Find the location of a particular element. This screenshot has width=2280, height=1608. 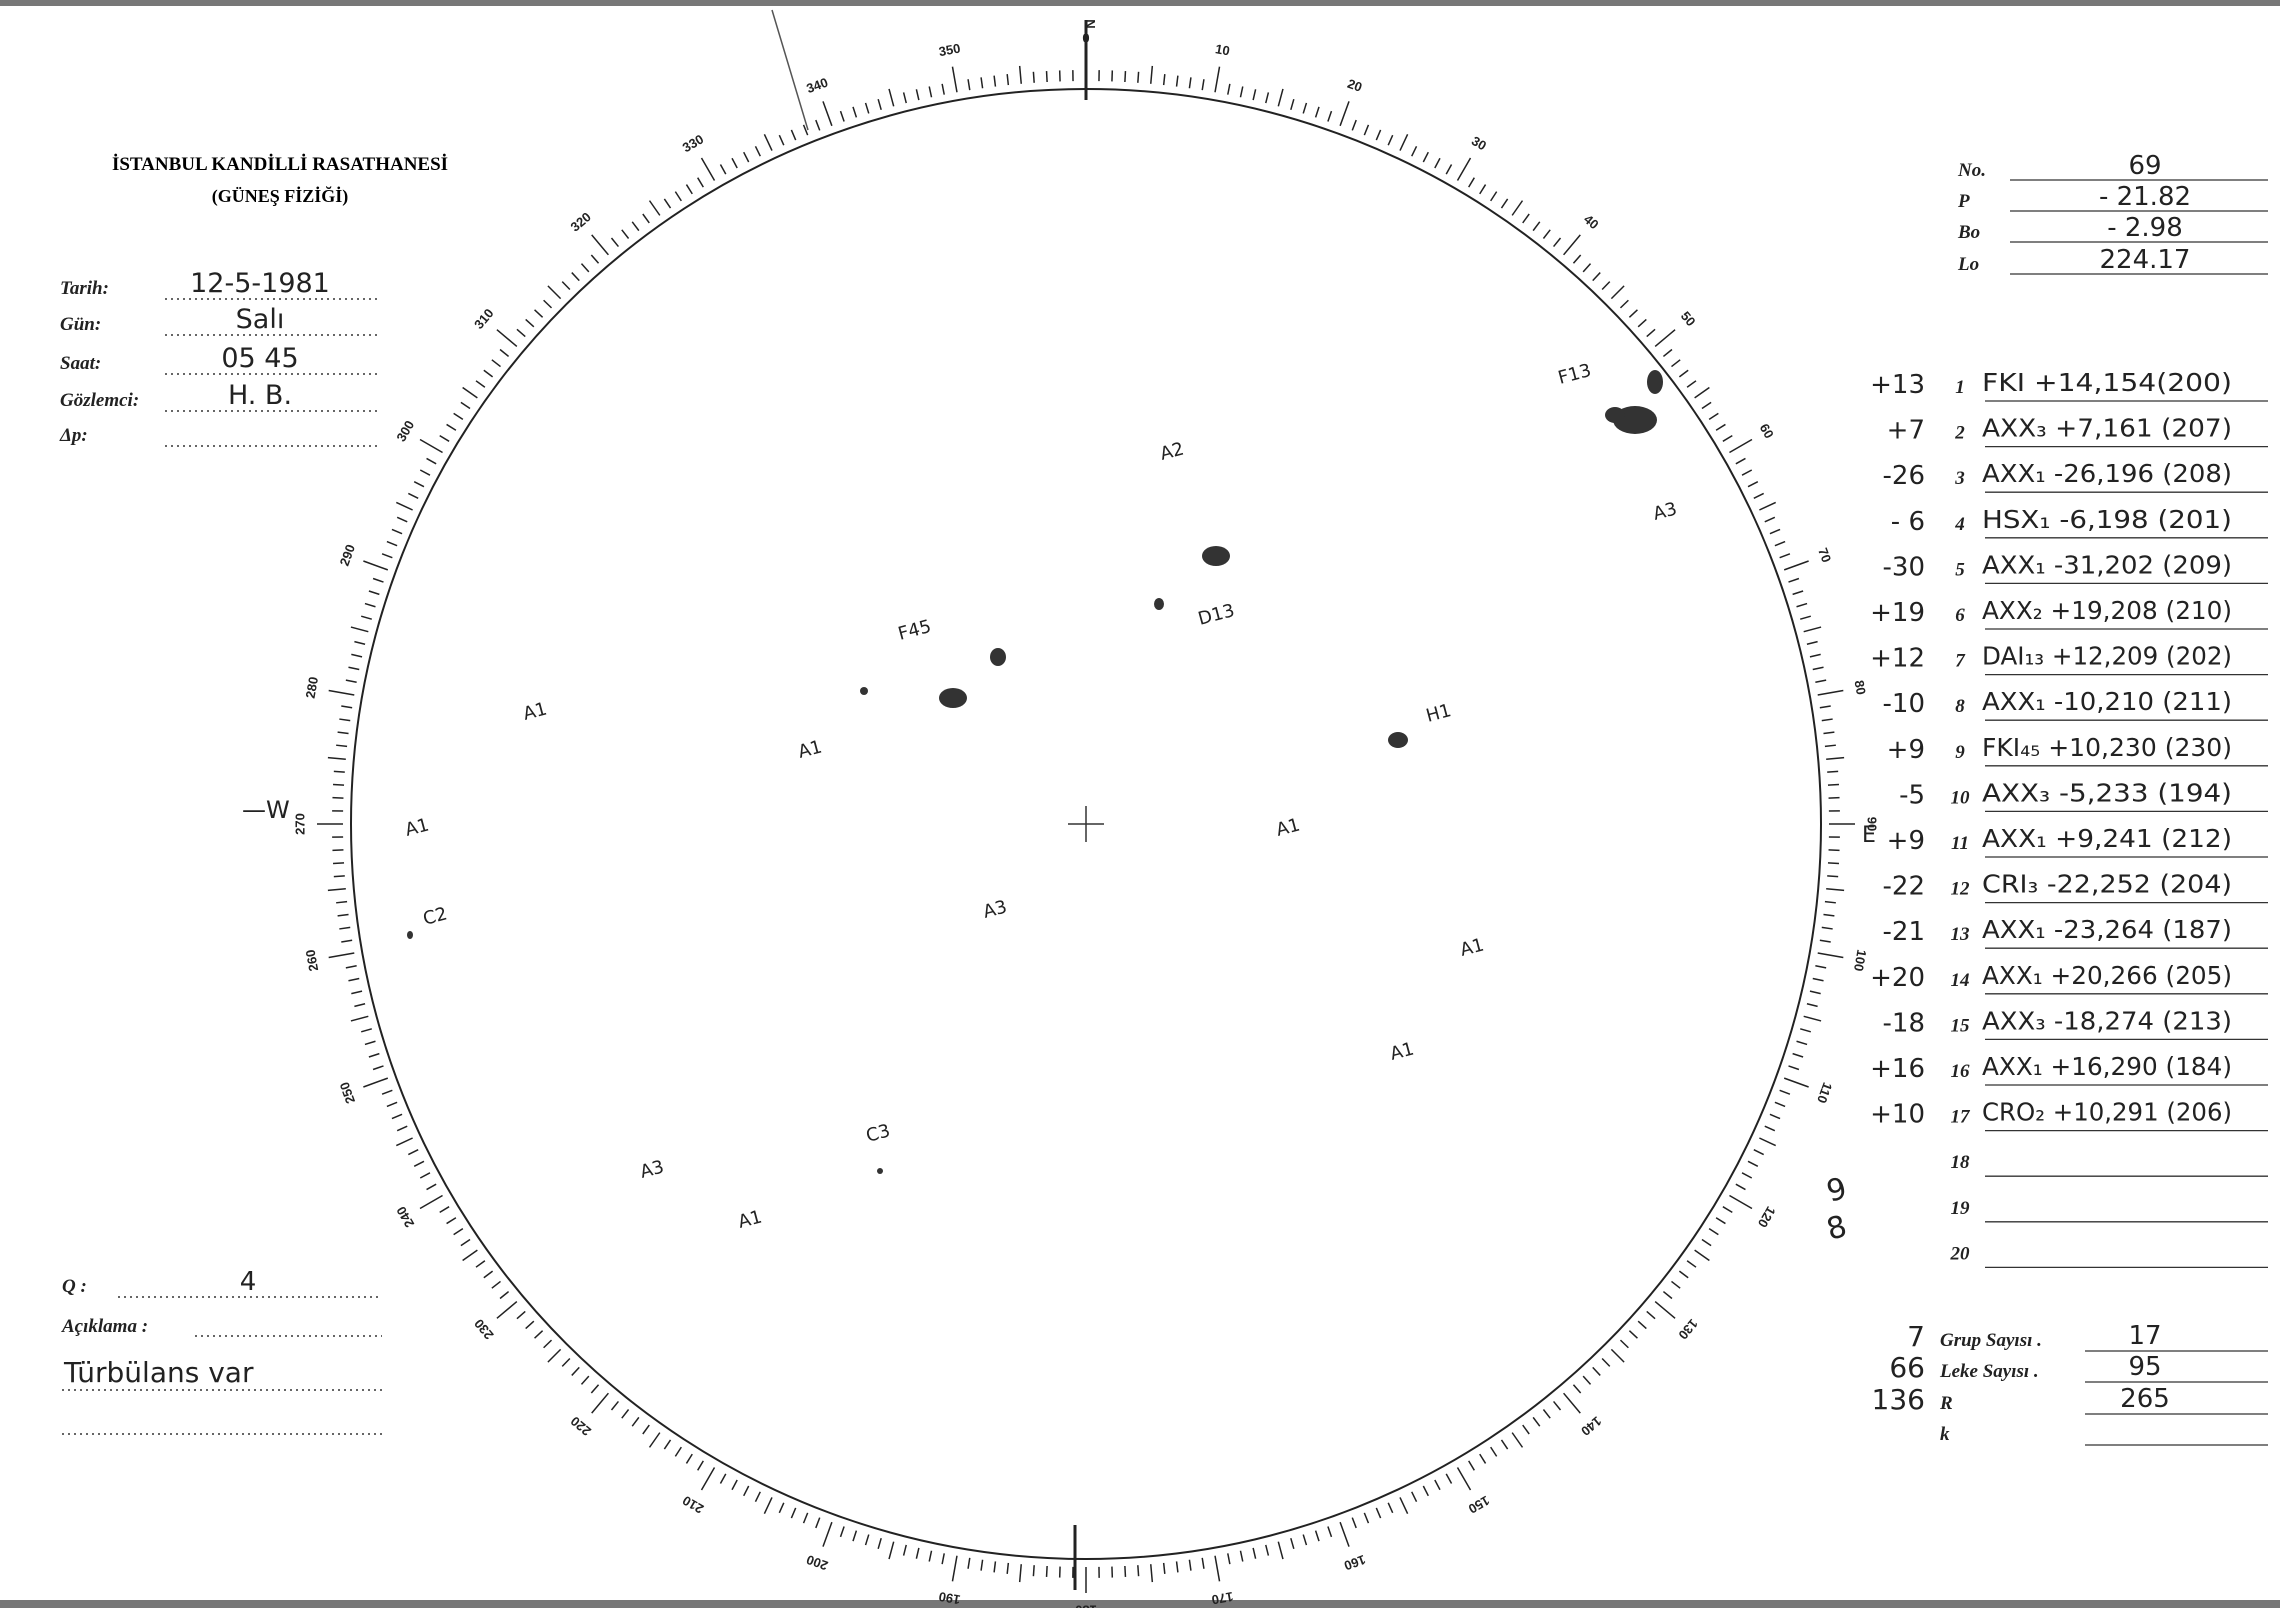

degree-label: 250 is located at coordinates (348, 1093).